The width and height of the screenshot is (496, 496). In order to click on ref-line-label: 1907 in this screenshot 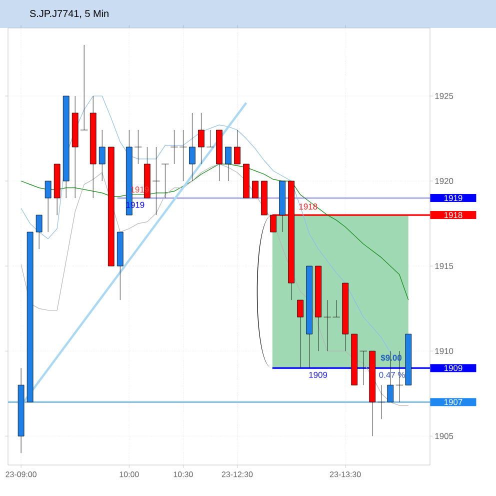, I will do `click(453, 402)`.